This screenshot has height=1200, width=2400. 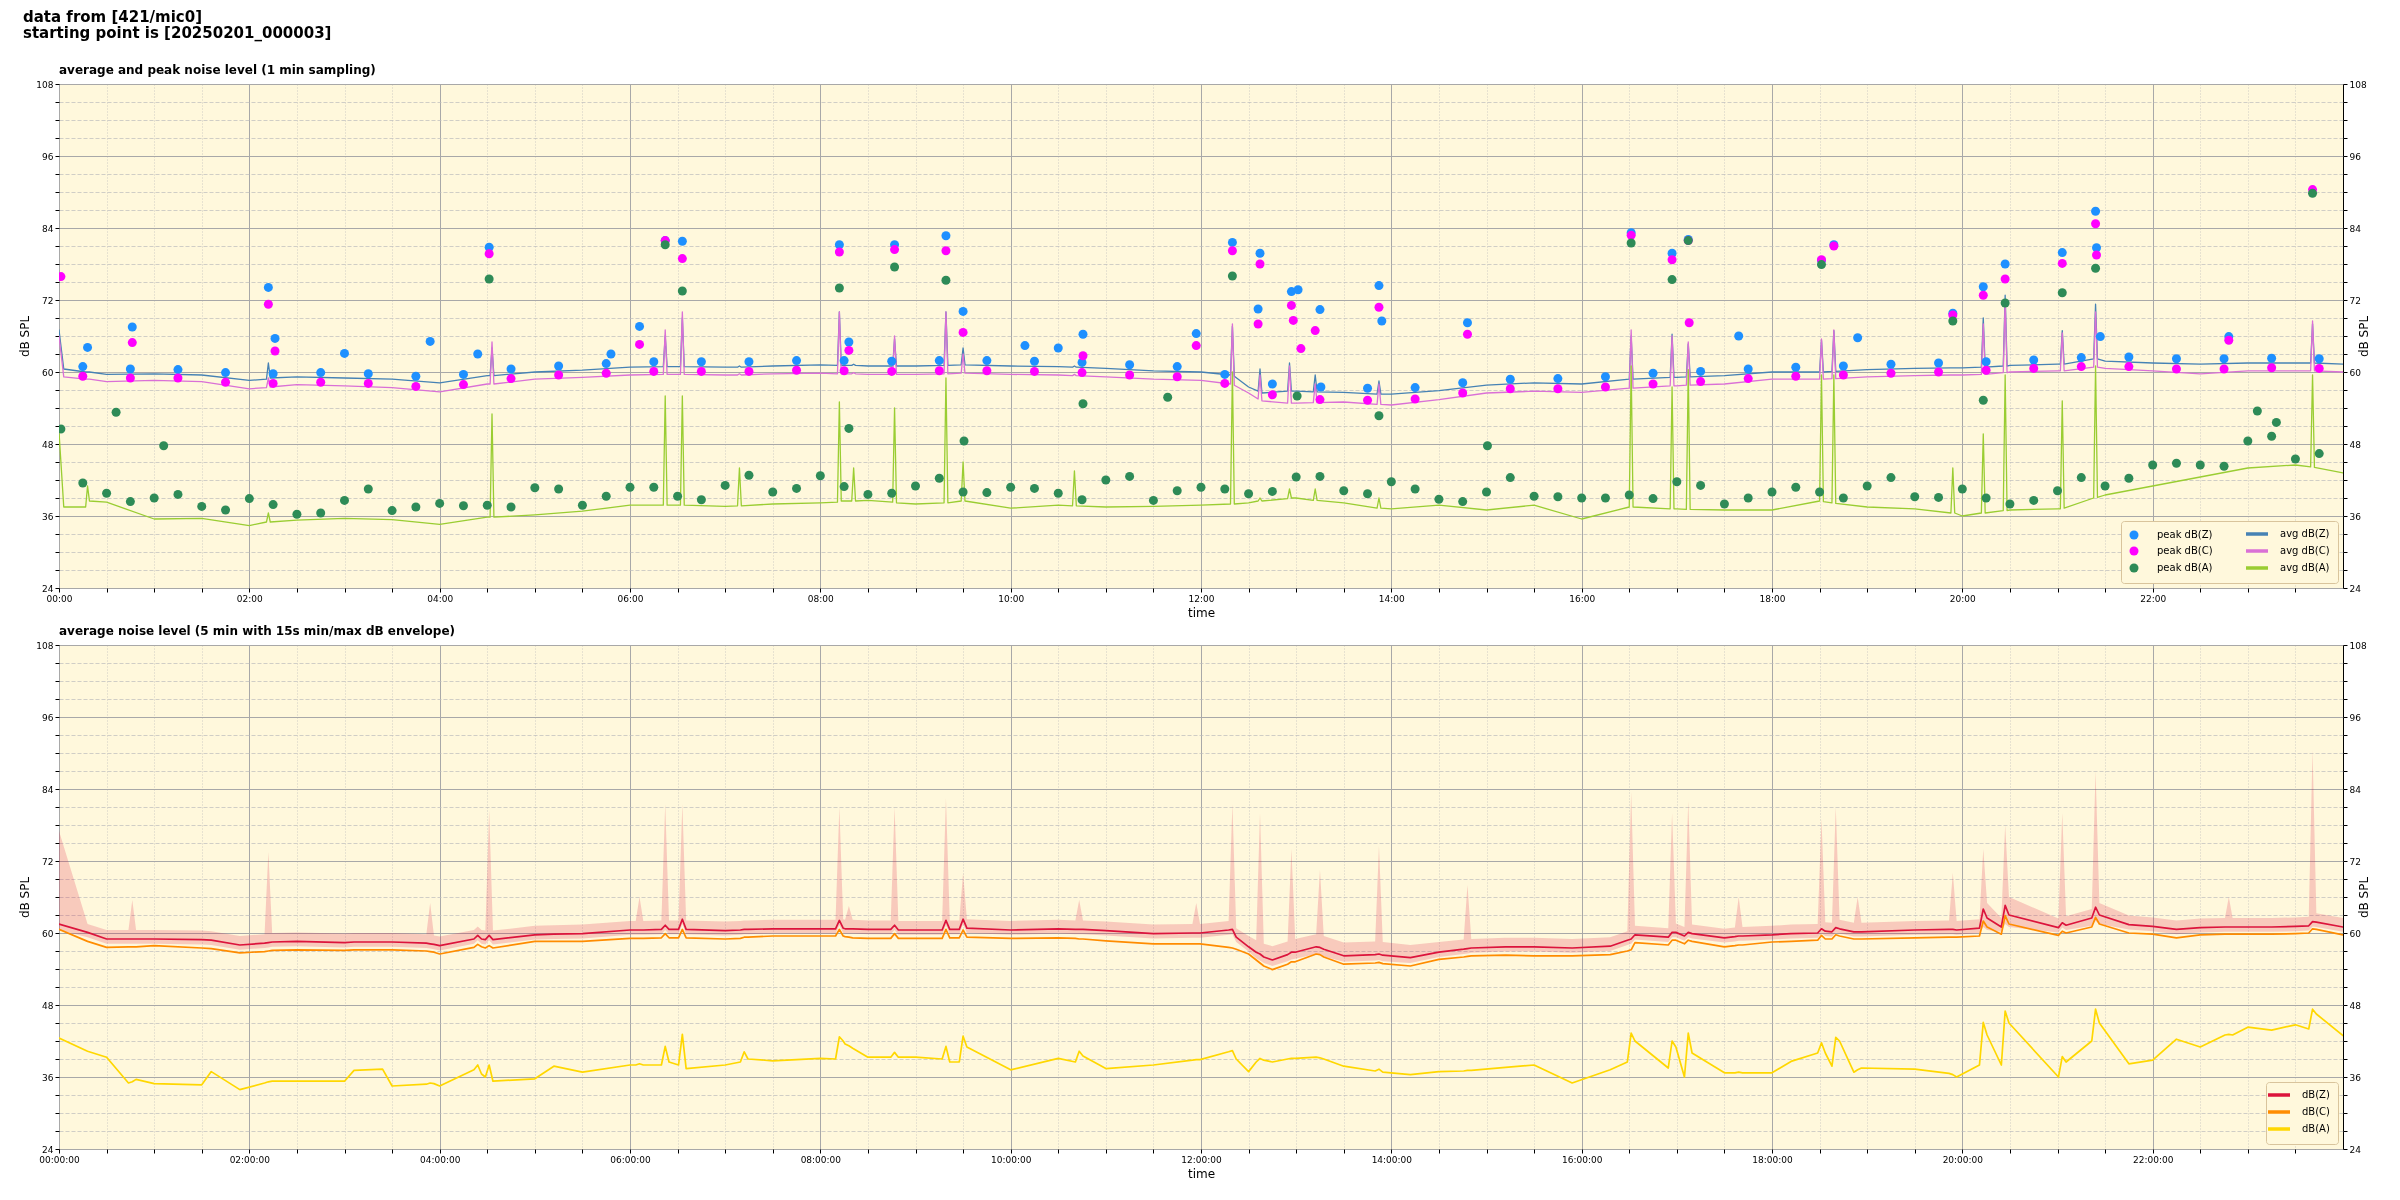 I want to click on x-tick-label: 22:00, so click(x=2153, y=598).